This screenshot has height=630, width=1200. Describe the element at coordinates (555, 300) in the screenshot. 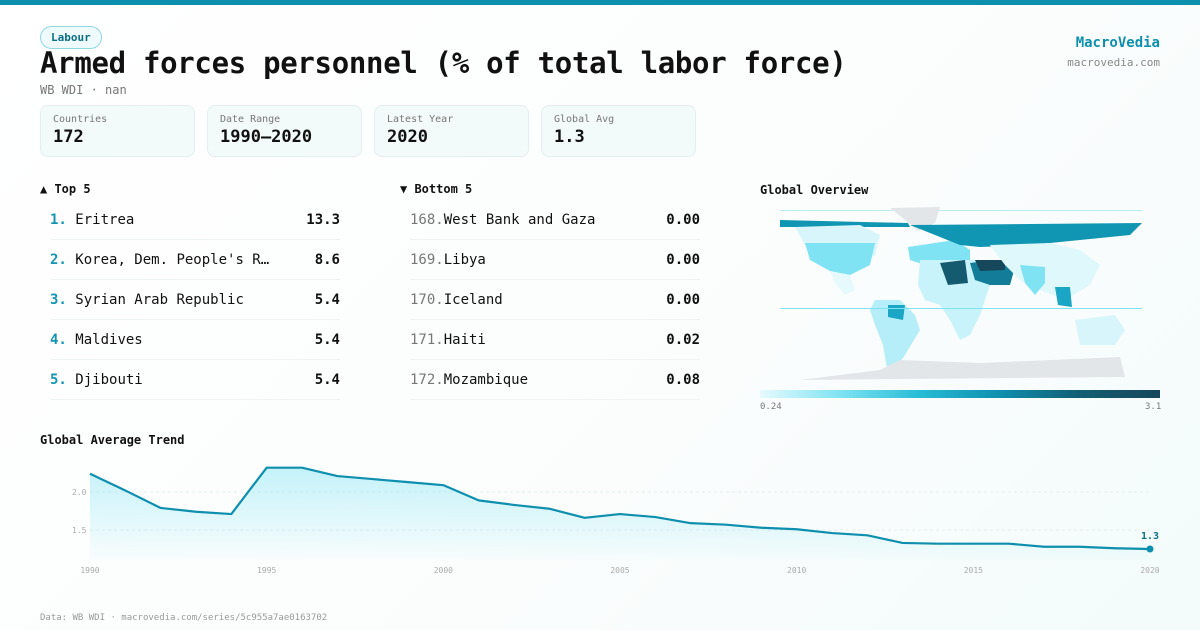

I see `list-item: 170.Iceland 0.00` at that location.